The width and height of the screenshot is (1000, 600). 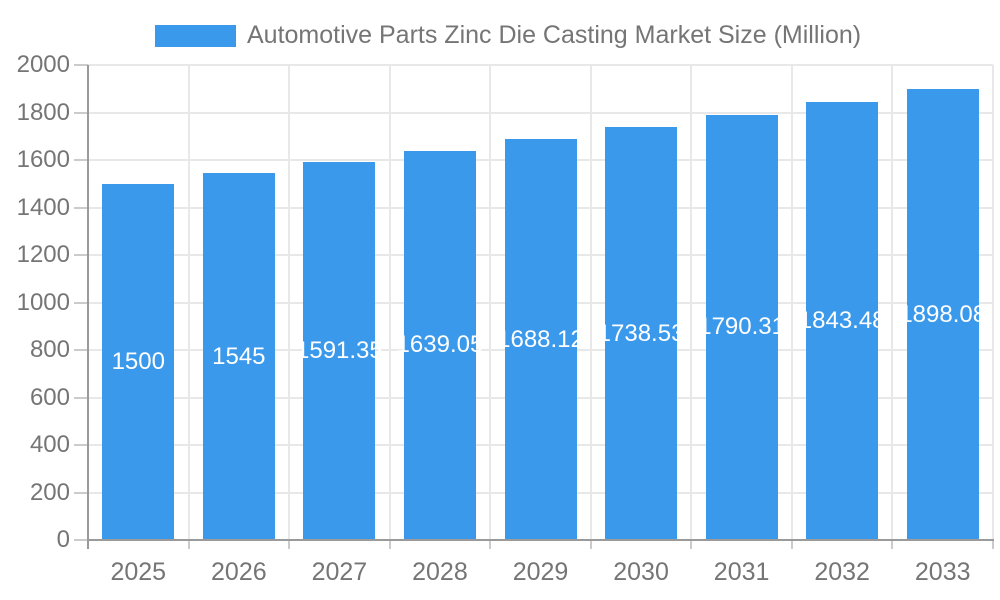 What do you see at coordinates (43, 159) in the screenshot?
I see `y-tick-label: 1600` at bounding box center [43, 159].